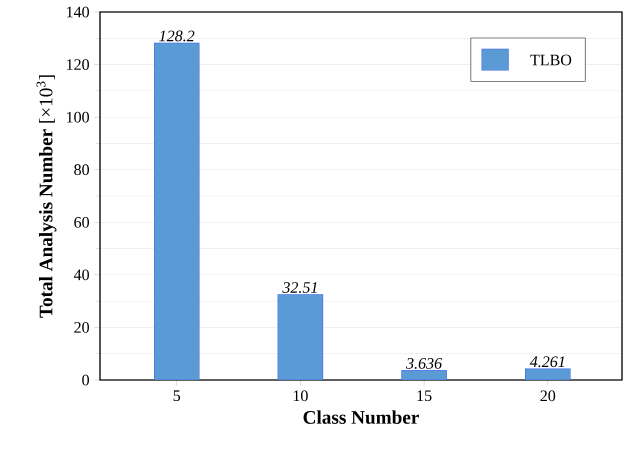 The height and width of the screenshot is (450, 625). I want to click on y-tick-label: 80, so click(81, 170).